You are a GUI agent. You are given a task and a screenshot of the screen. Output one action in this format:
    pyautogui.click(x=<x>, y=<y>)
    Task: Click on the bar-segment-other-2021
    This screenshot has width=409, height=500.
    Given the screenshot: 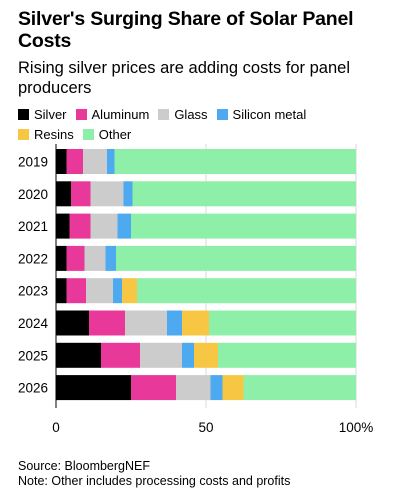 What is the action you would take?
    pyautogui.click(x=243, y=226)
    